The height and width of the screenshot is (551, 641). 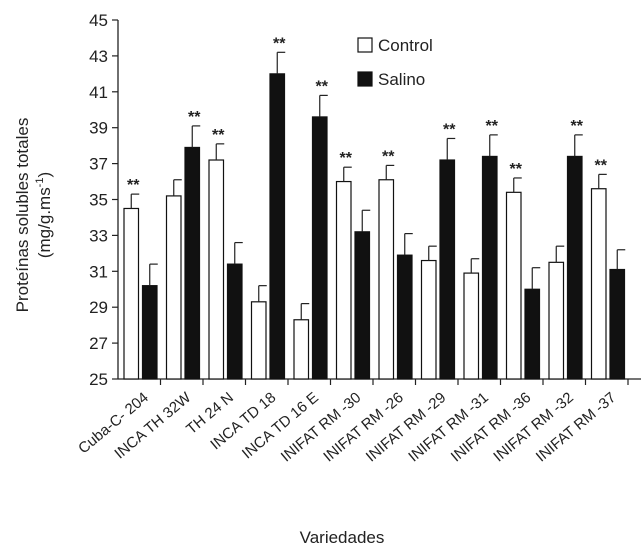 What do you see at coordinates (98, 92) in the screenshot?
I see `y-tick-label: 41` at bounding box center [98, 92].